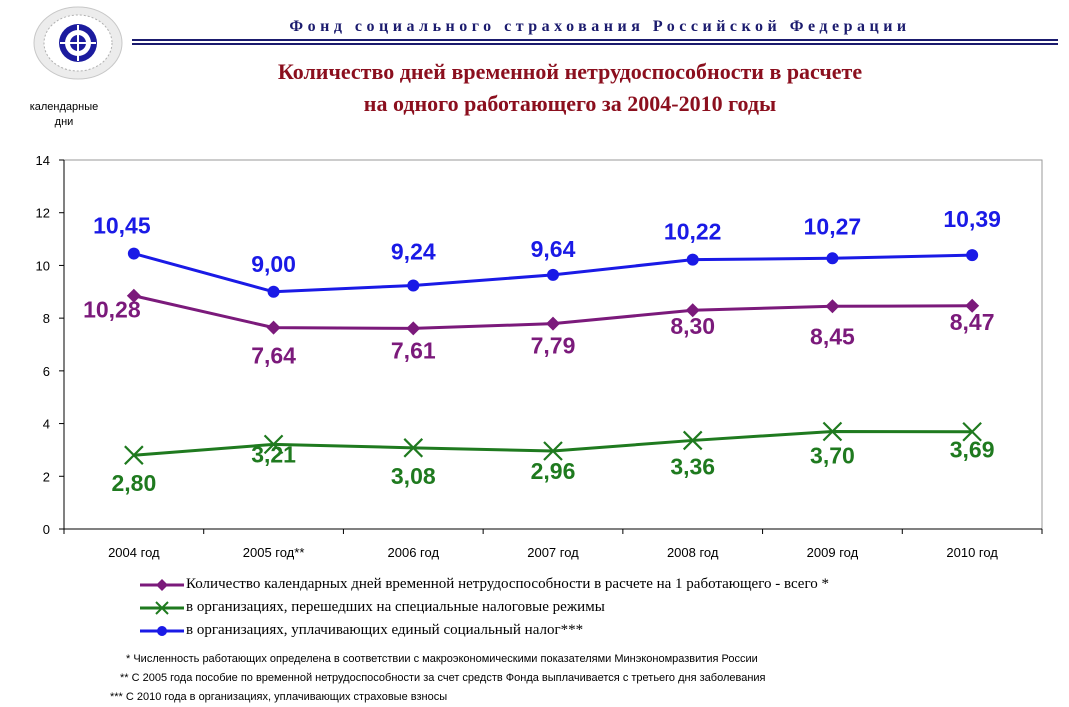 This screenshot has width=1069, height=707. What do you see at coordinates (833, 226) in the screenshot?
I see `data-label: 10,27` at bounding box center [833, 226].